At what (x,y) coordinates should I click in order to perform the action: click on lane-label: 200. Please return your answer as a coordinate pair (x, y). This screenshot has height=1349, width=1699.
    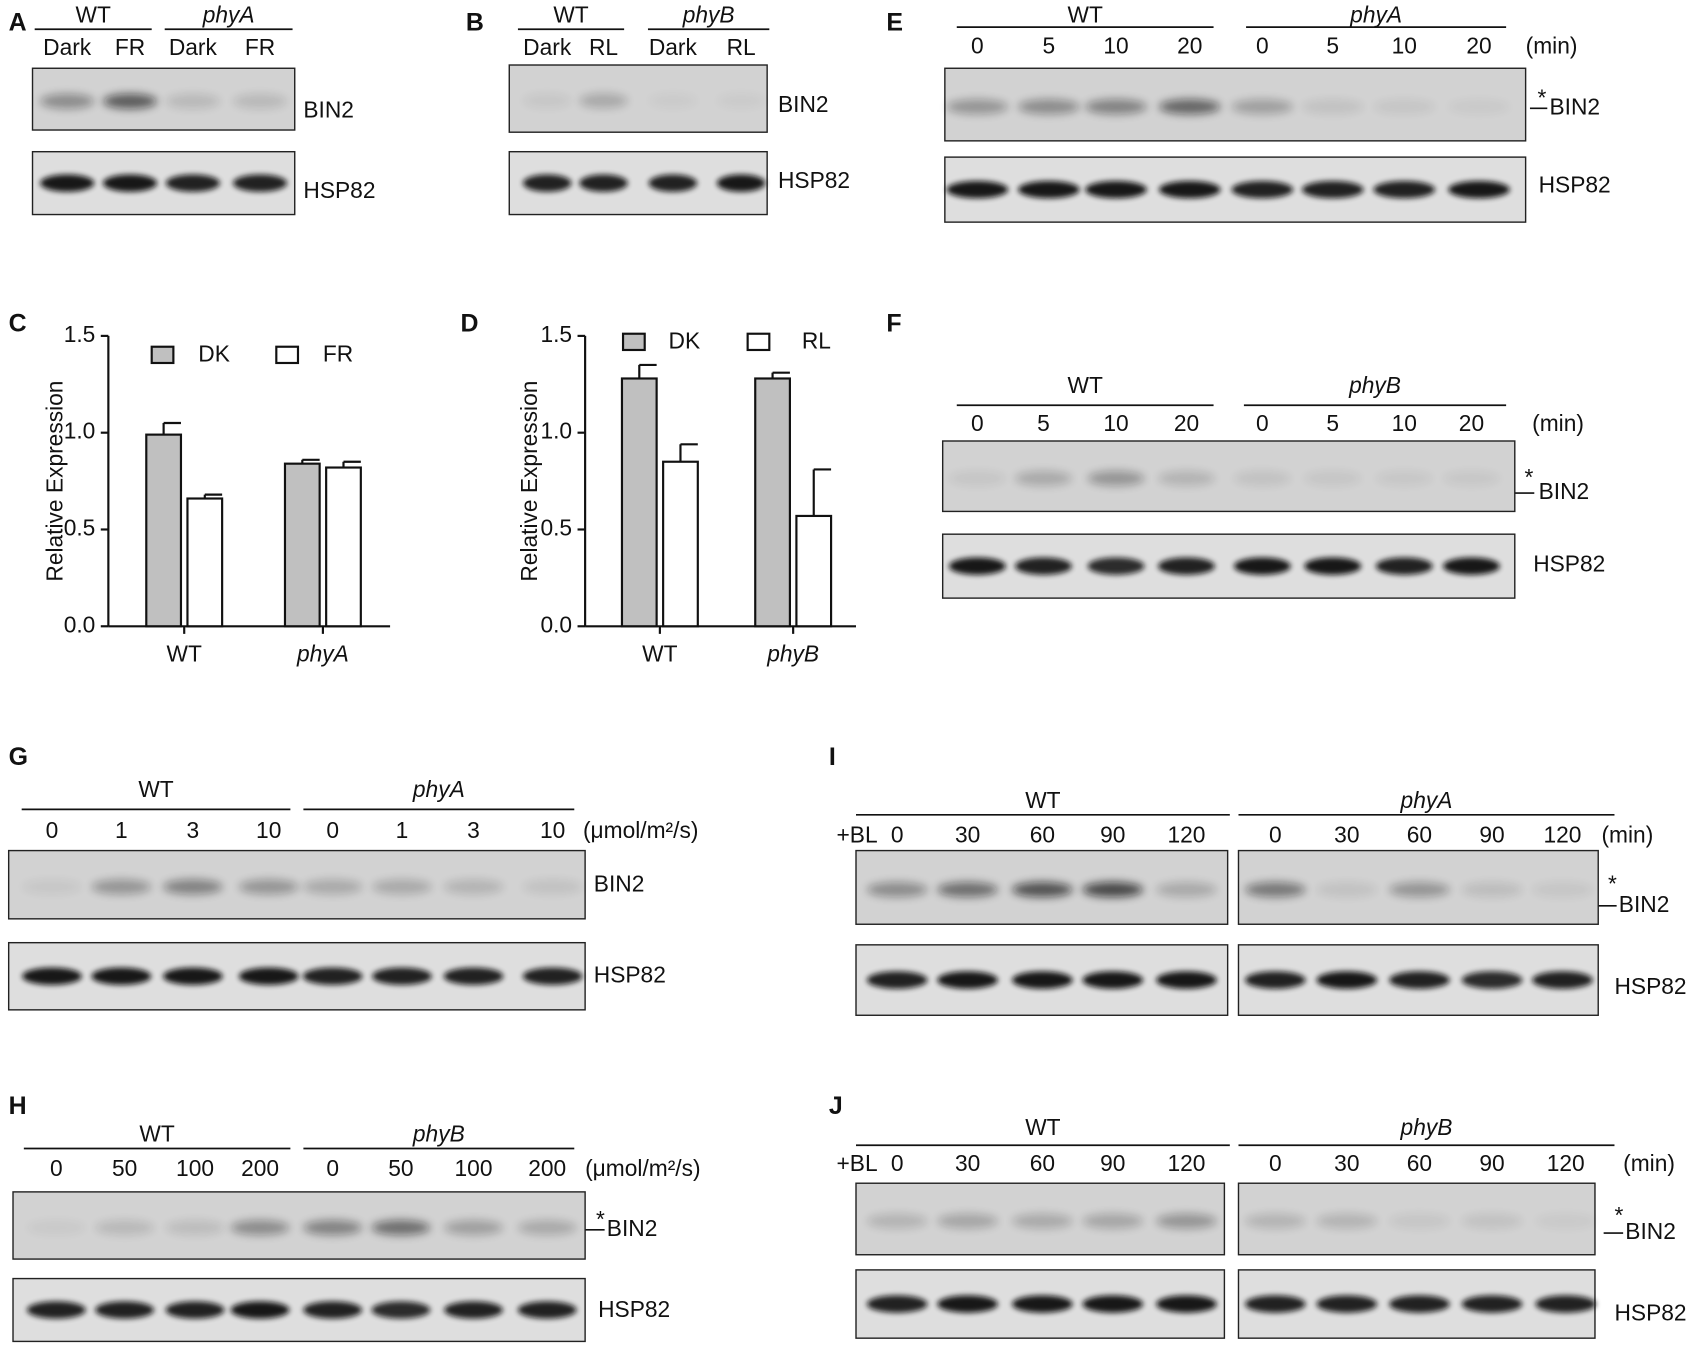
    Looking at the image, I should click on (547, 1168).